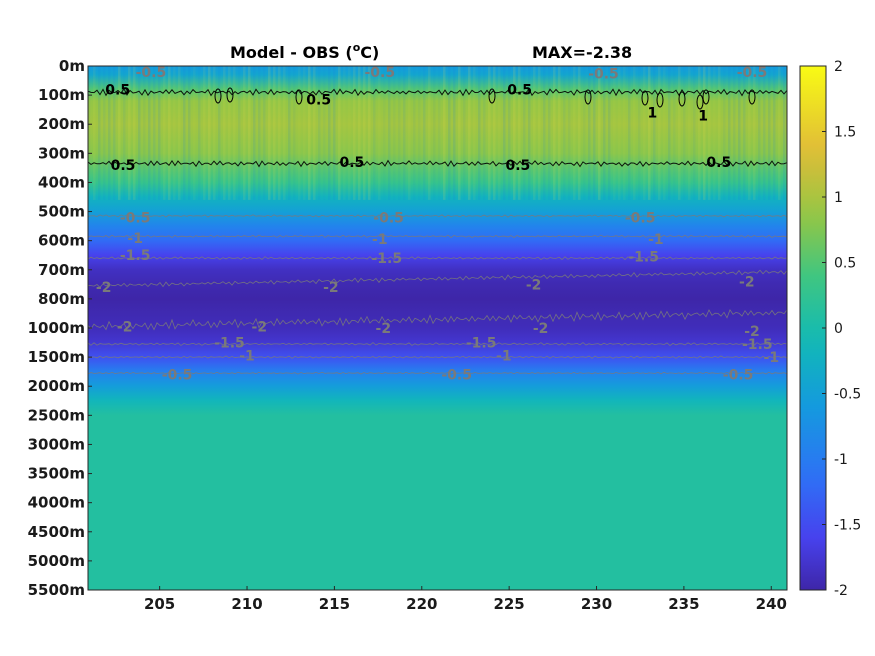 This screenshot has width=875, height=656. What do you see at coordinates (845, 264) in the screenshot?
I see `colorbar-tick-label: 0.5` at bounding box center [845, 264].